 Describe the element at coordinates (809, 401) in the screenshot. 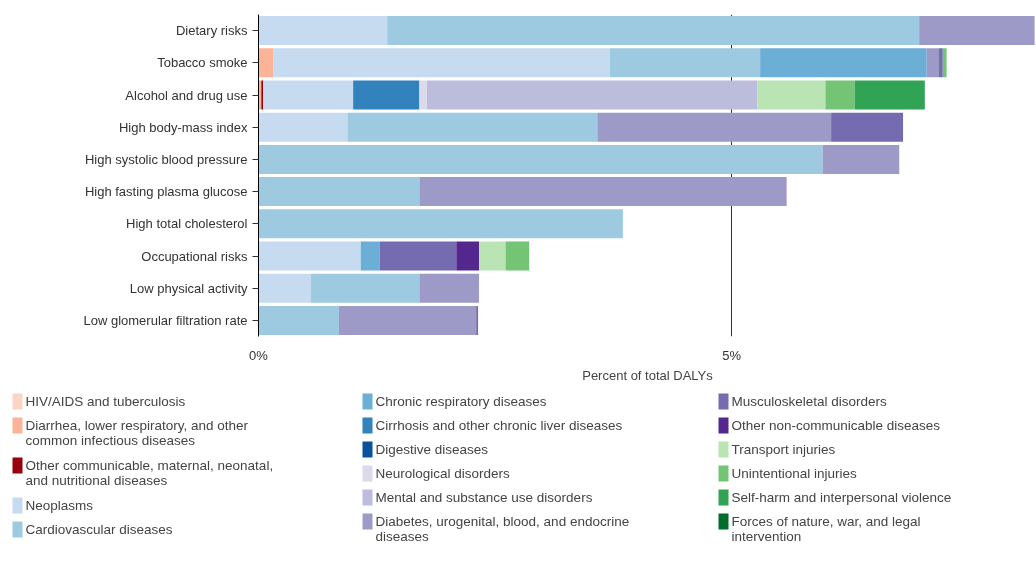

I see `legend-label: Musculoskeletal disorders` at that location.